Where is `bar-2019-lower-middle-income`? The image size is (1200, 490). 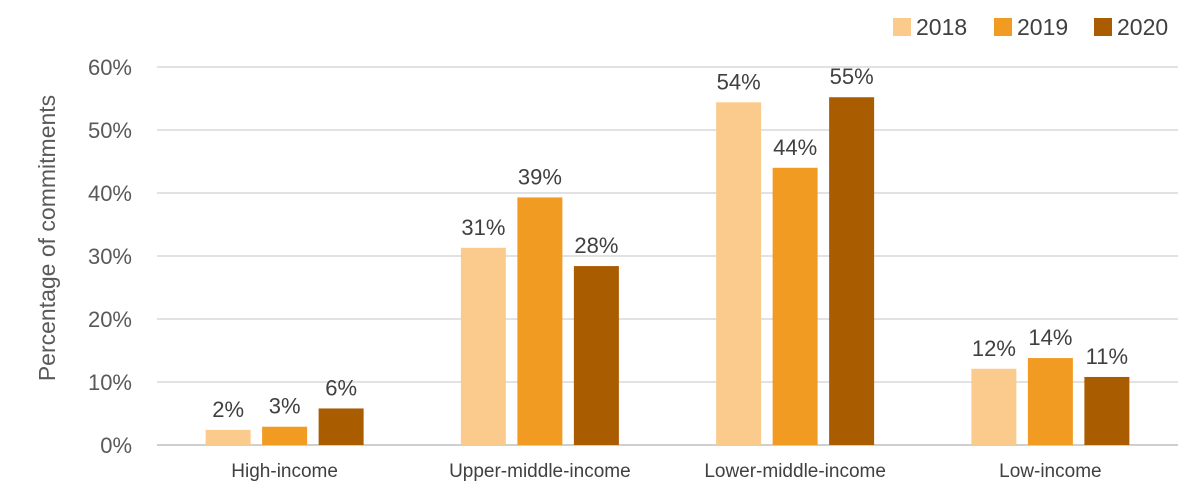
bar-2019-lower-middle-income is located at coordinates (795, 306).